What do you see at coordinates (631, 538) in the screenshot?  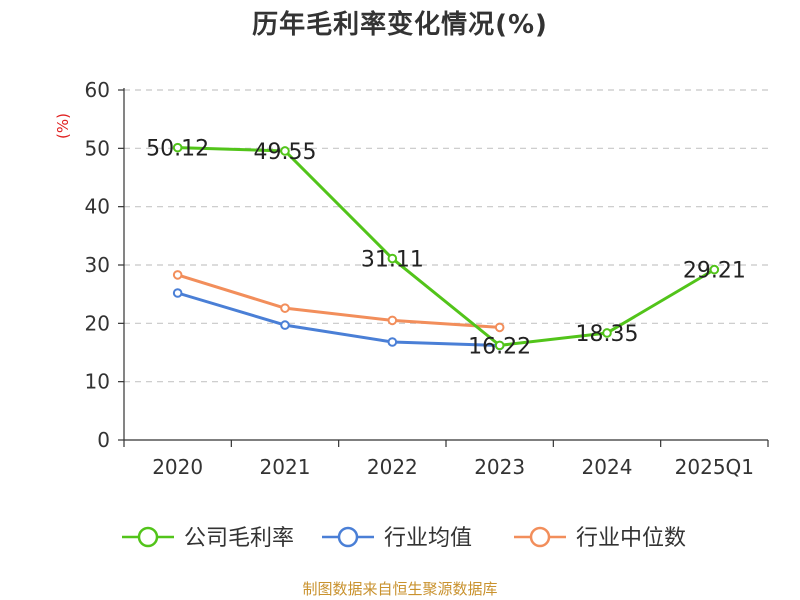 I see `legend-label: 行业中位数` at bounding box center [631, 538].